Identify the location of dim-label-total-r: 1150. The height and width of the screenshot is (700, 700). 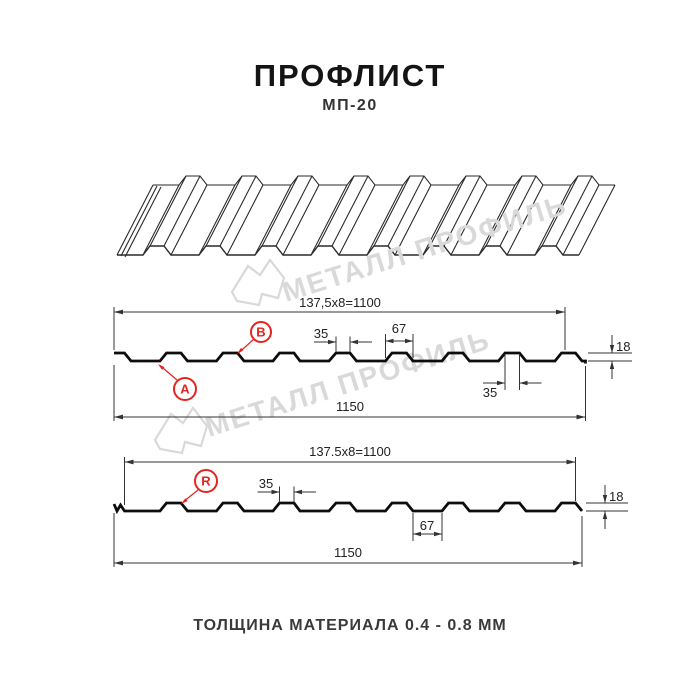
(348, 552).